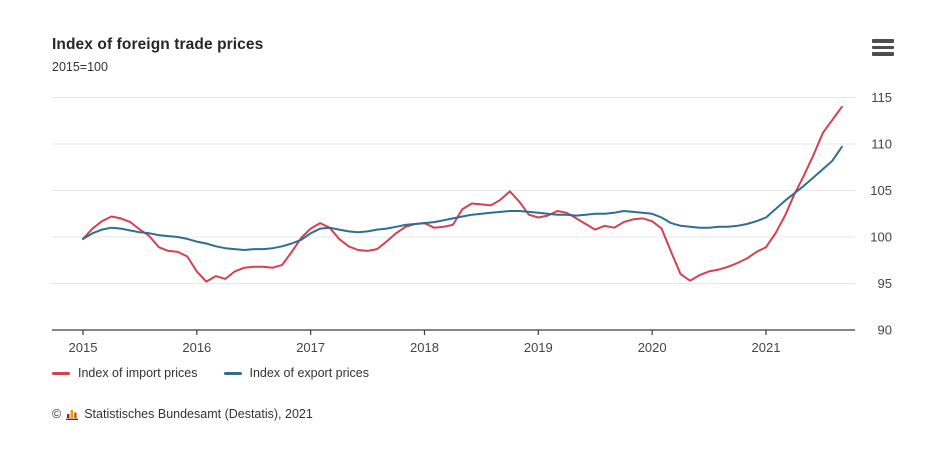 This screenshot has width=930, height=465. I want to click on svg-text: 2018, so click(424, 347).